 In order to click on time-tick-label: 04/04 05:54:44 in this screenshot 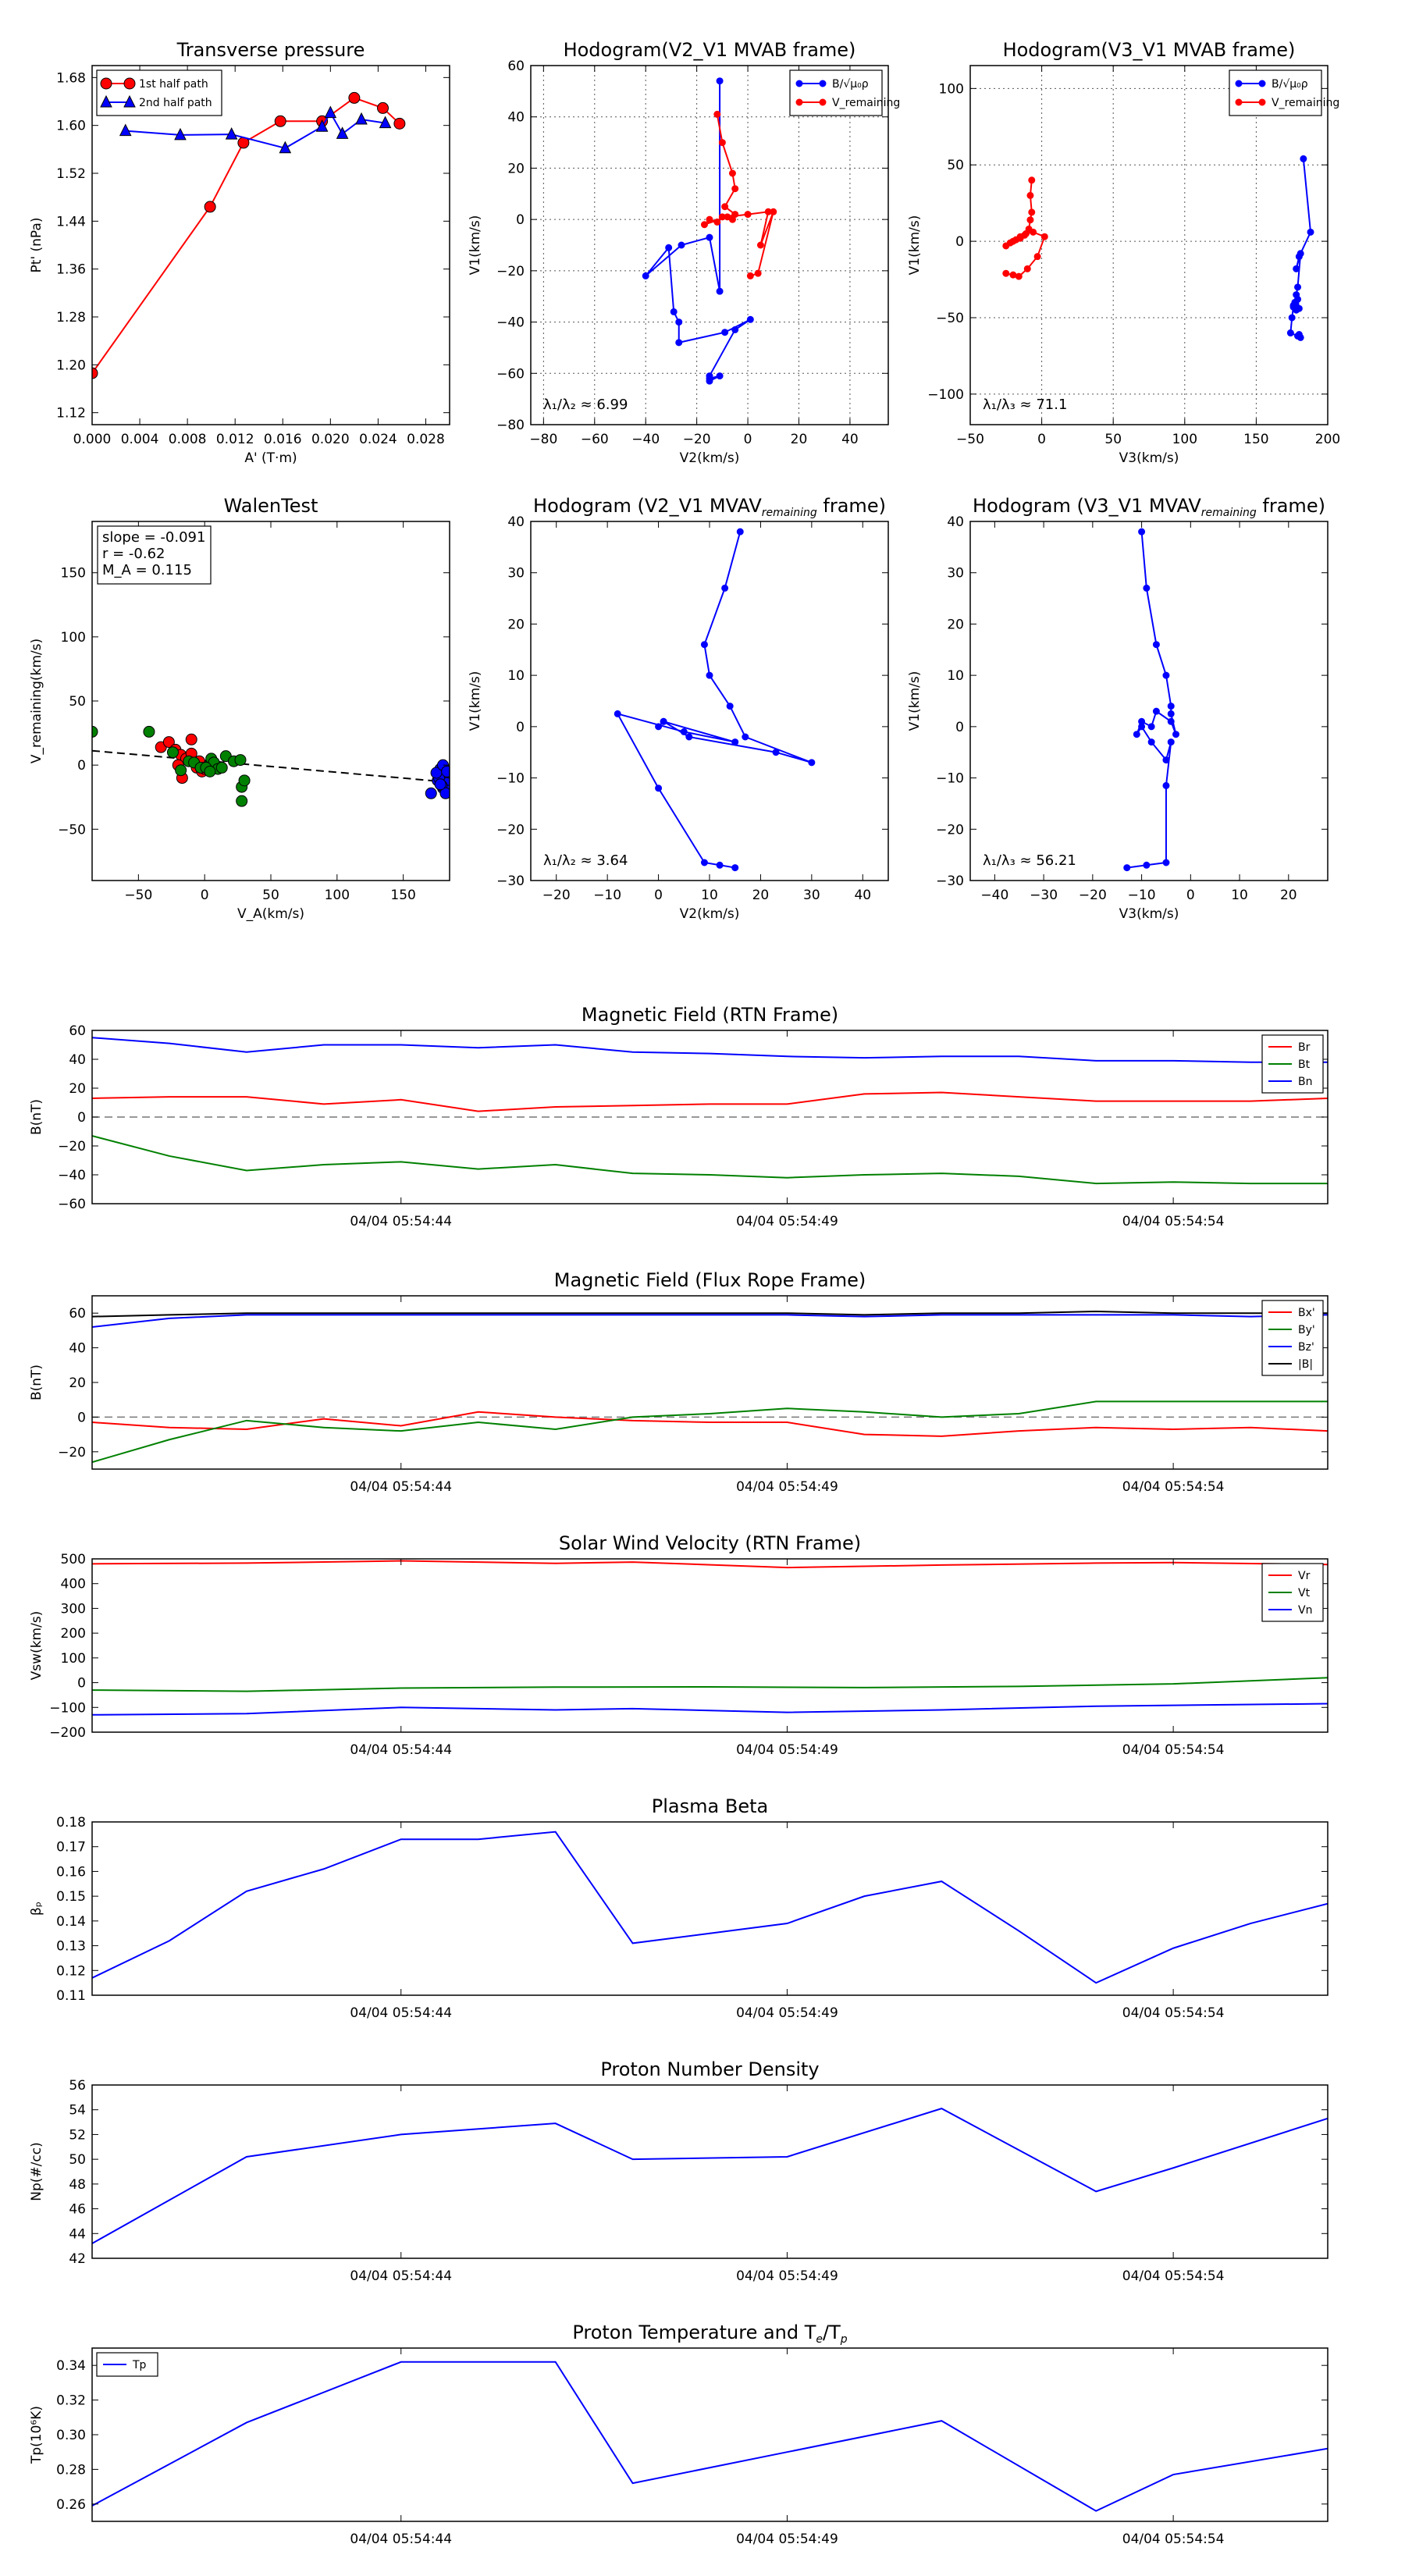, I will do `click(401, 2539)`.